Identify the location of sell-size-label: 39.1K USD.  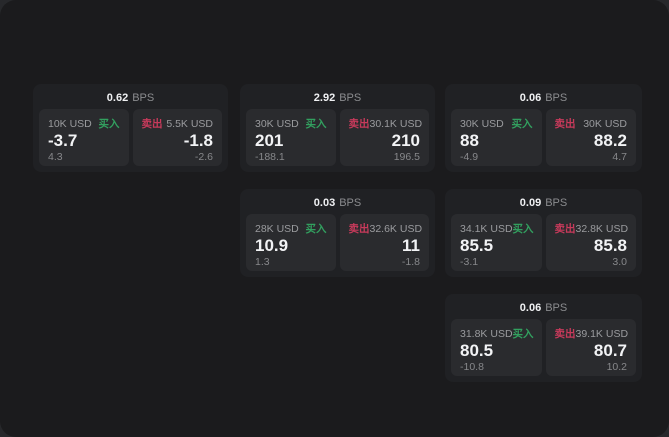
(602, 333).